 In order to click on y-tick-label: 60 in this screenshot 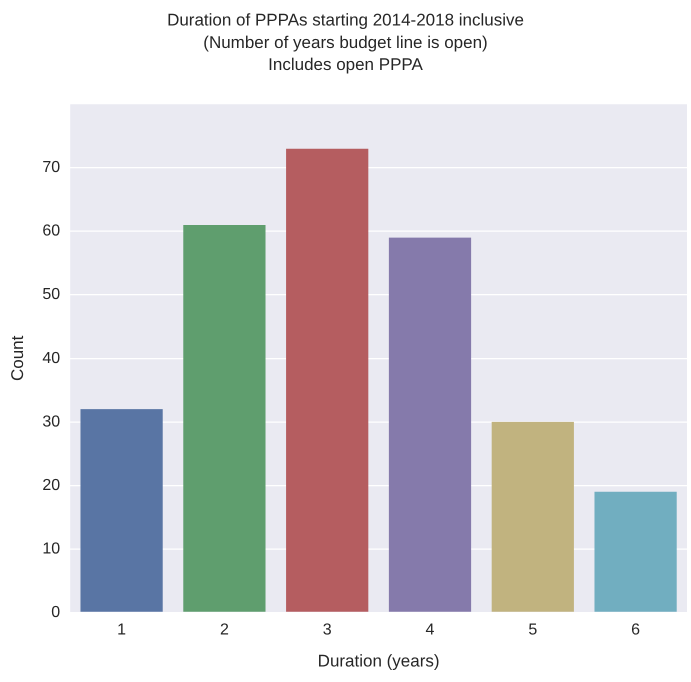, I will do `click(51, 231)`.